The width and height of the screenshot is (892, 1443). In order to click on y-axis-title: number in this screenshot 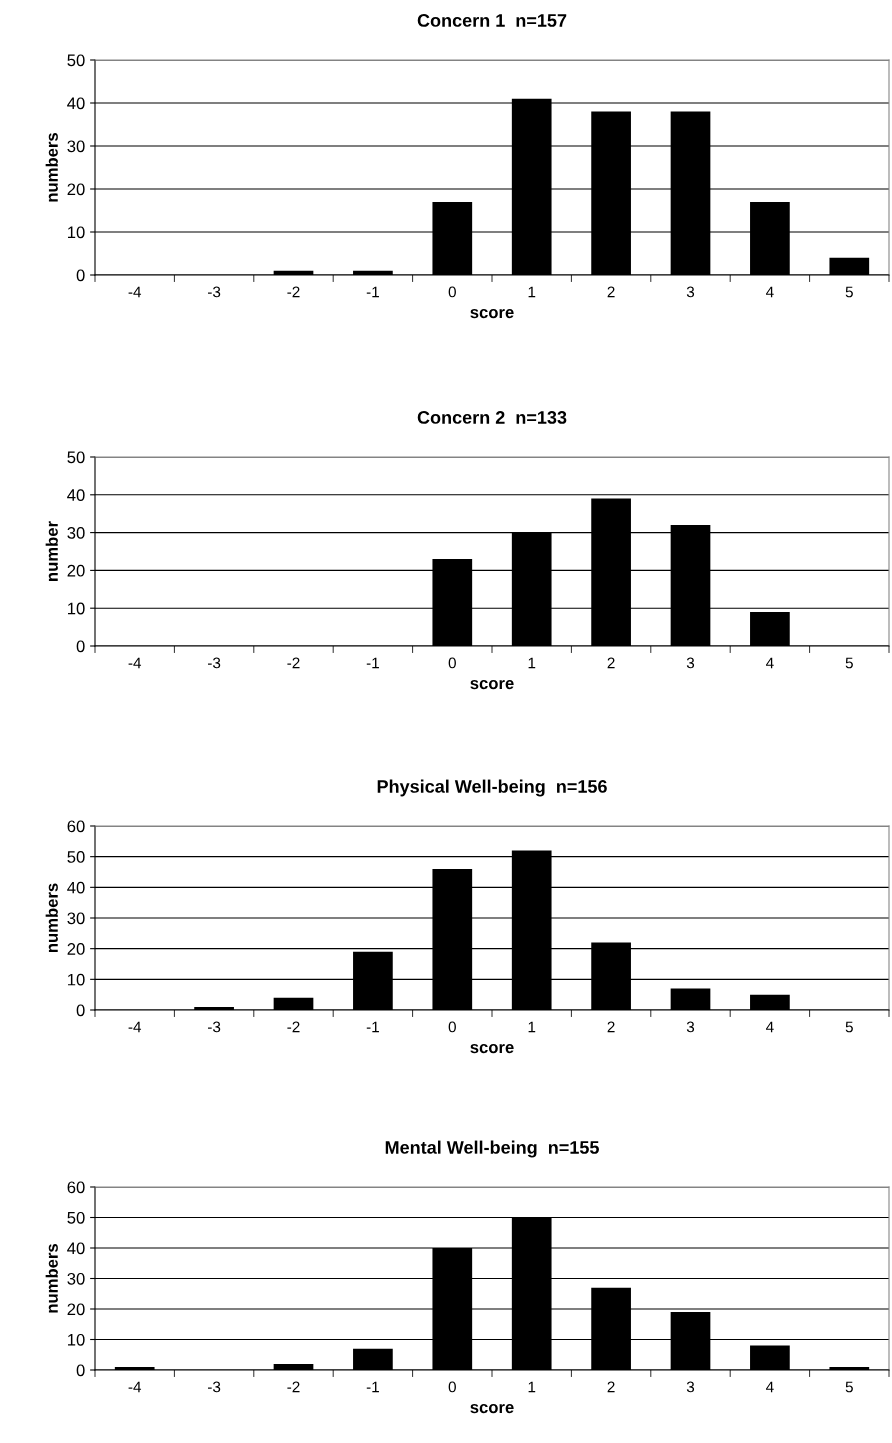, I will do `click(51, 551)`.